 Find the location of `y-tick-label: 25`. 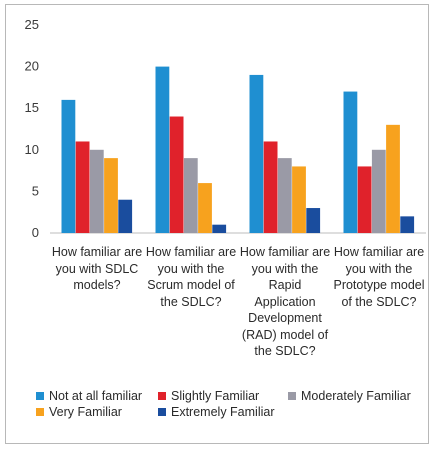

y-tick-label: 25 is located at coordinates (32, 24).